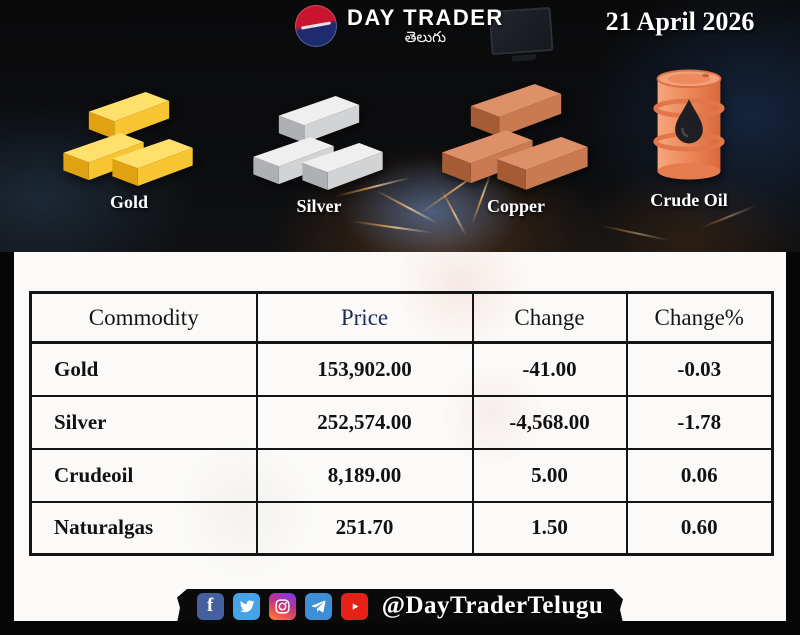 This screenshot has width=800, height=635. Describe the element at coordinates (364, 475) in the screenshot. I see `price-cell: 8,189.00` at that location.